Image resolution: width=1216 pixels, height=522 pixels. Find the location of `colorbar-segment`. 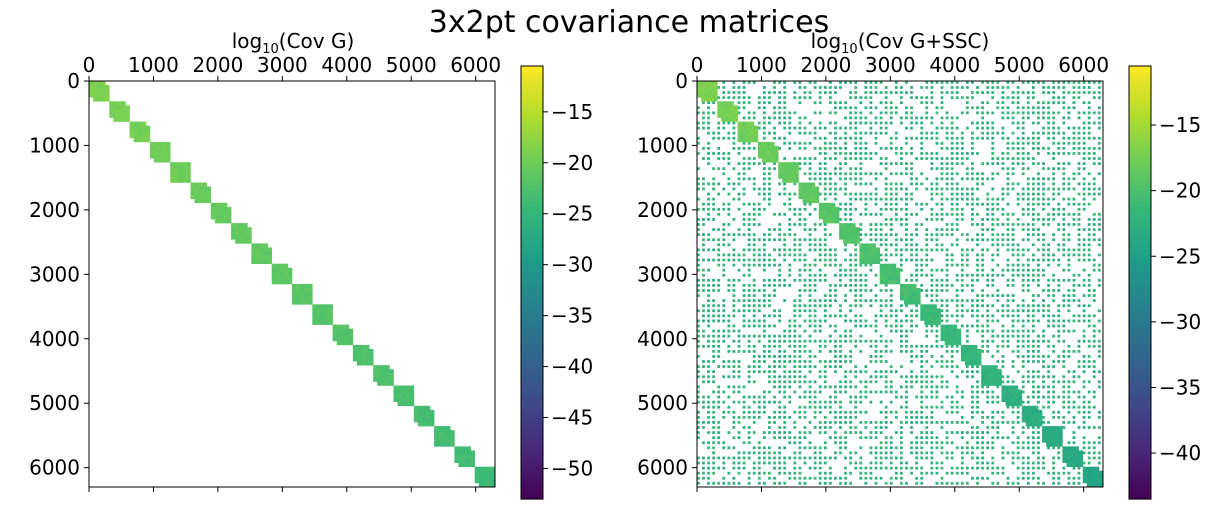

colorbar-segment is located at coordinates (532, 258).